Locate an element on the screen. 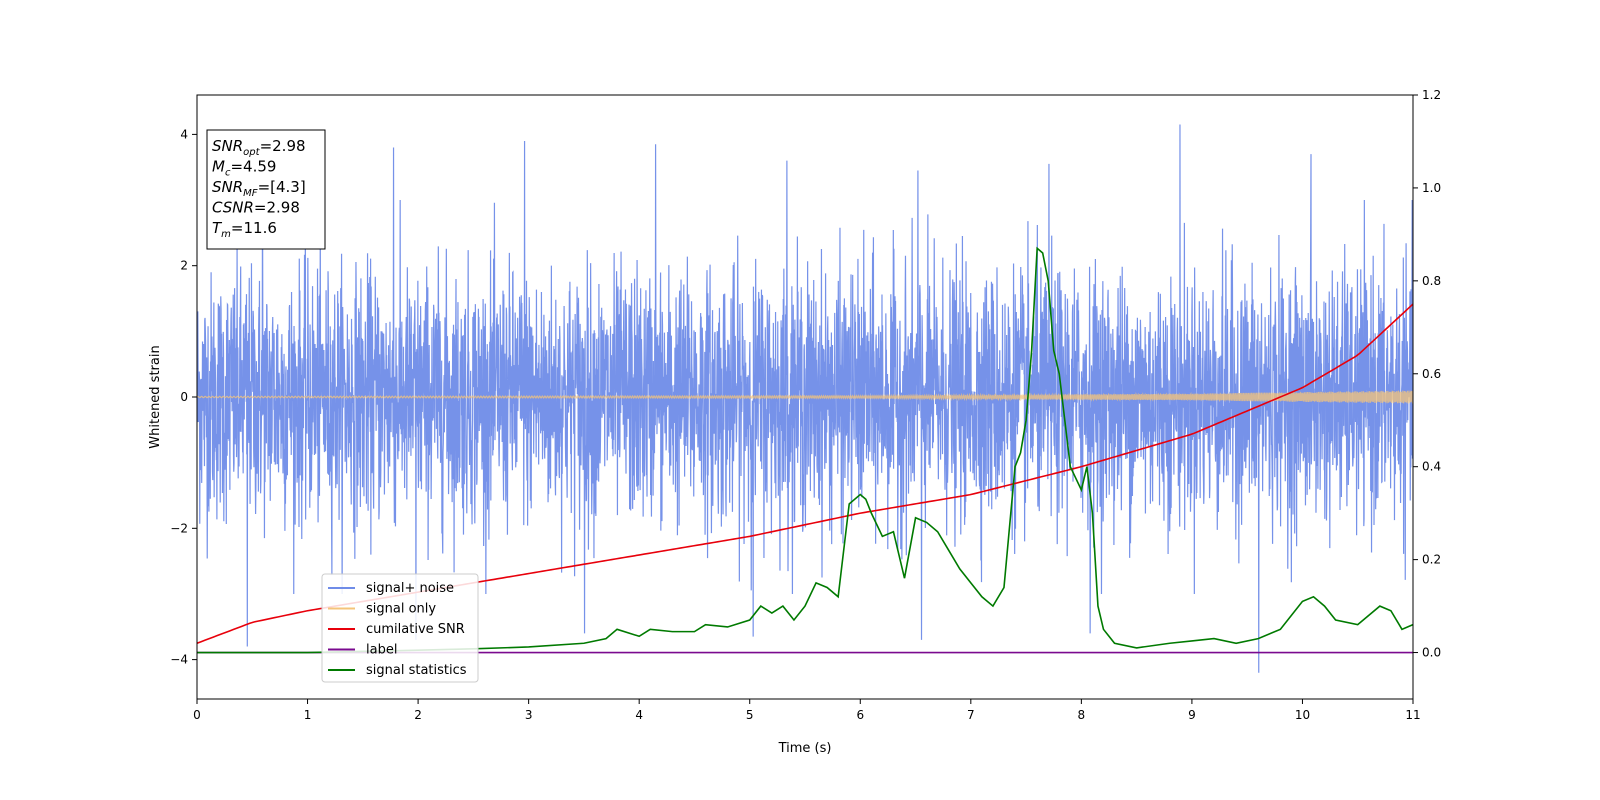 The height and width of the screenshot is (800, 1600). legend-label-cumilative-snr: cumilative SNR is located at coordinates (415, 629).